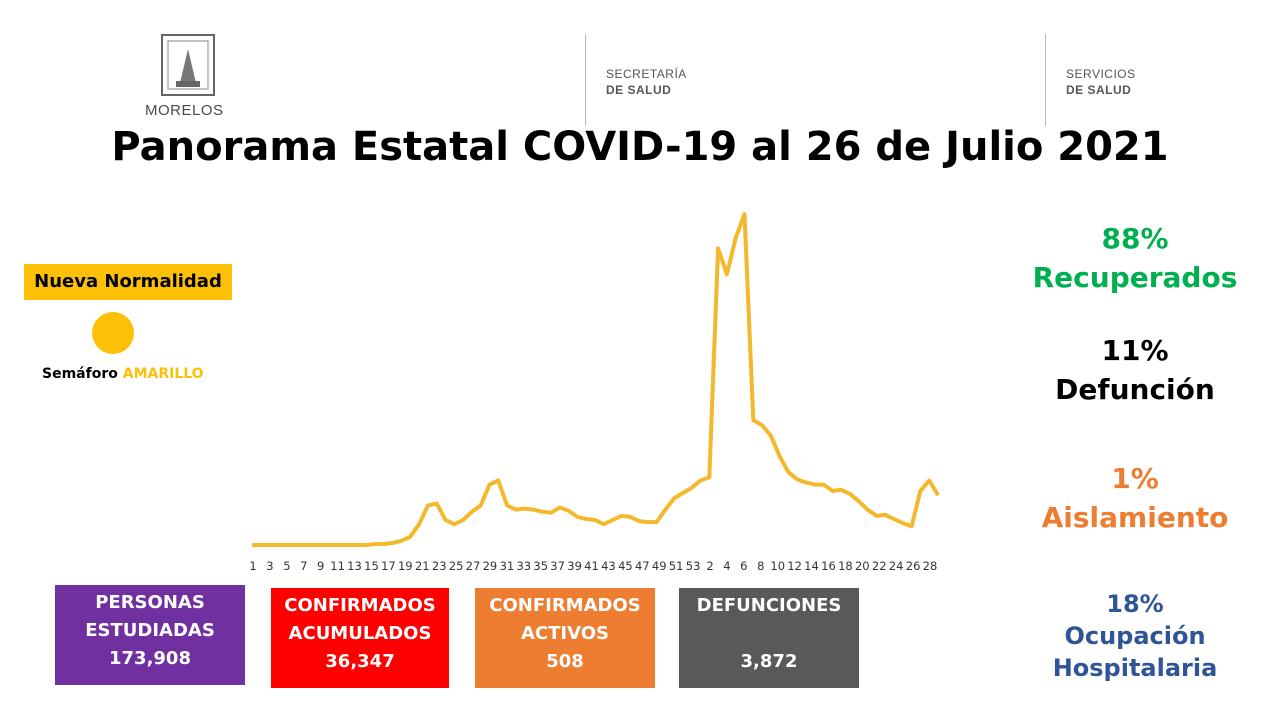  I want to click on acumulados-line1: CONFIRMADOS, so click(360, 605).